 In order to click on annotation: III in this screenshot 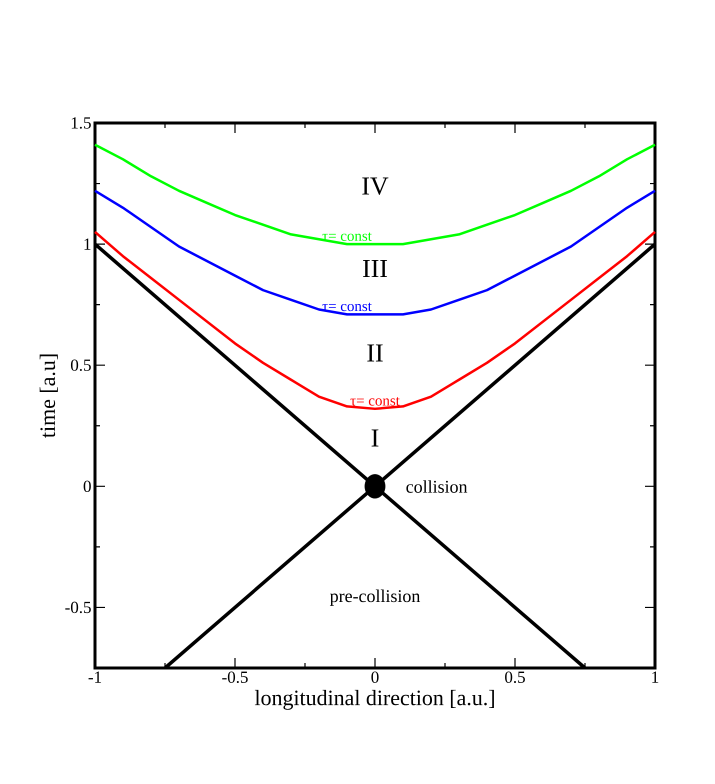, I will do `click(375, 268)`.